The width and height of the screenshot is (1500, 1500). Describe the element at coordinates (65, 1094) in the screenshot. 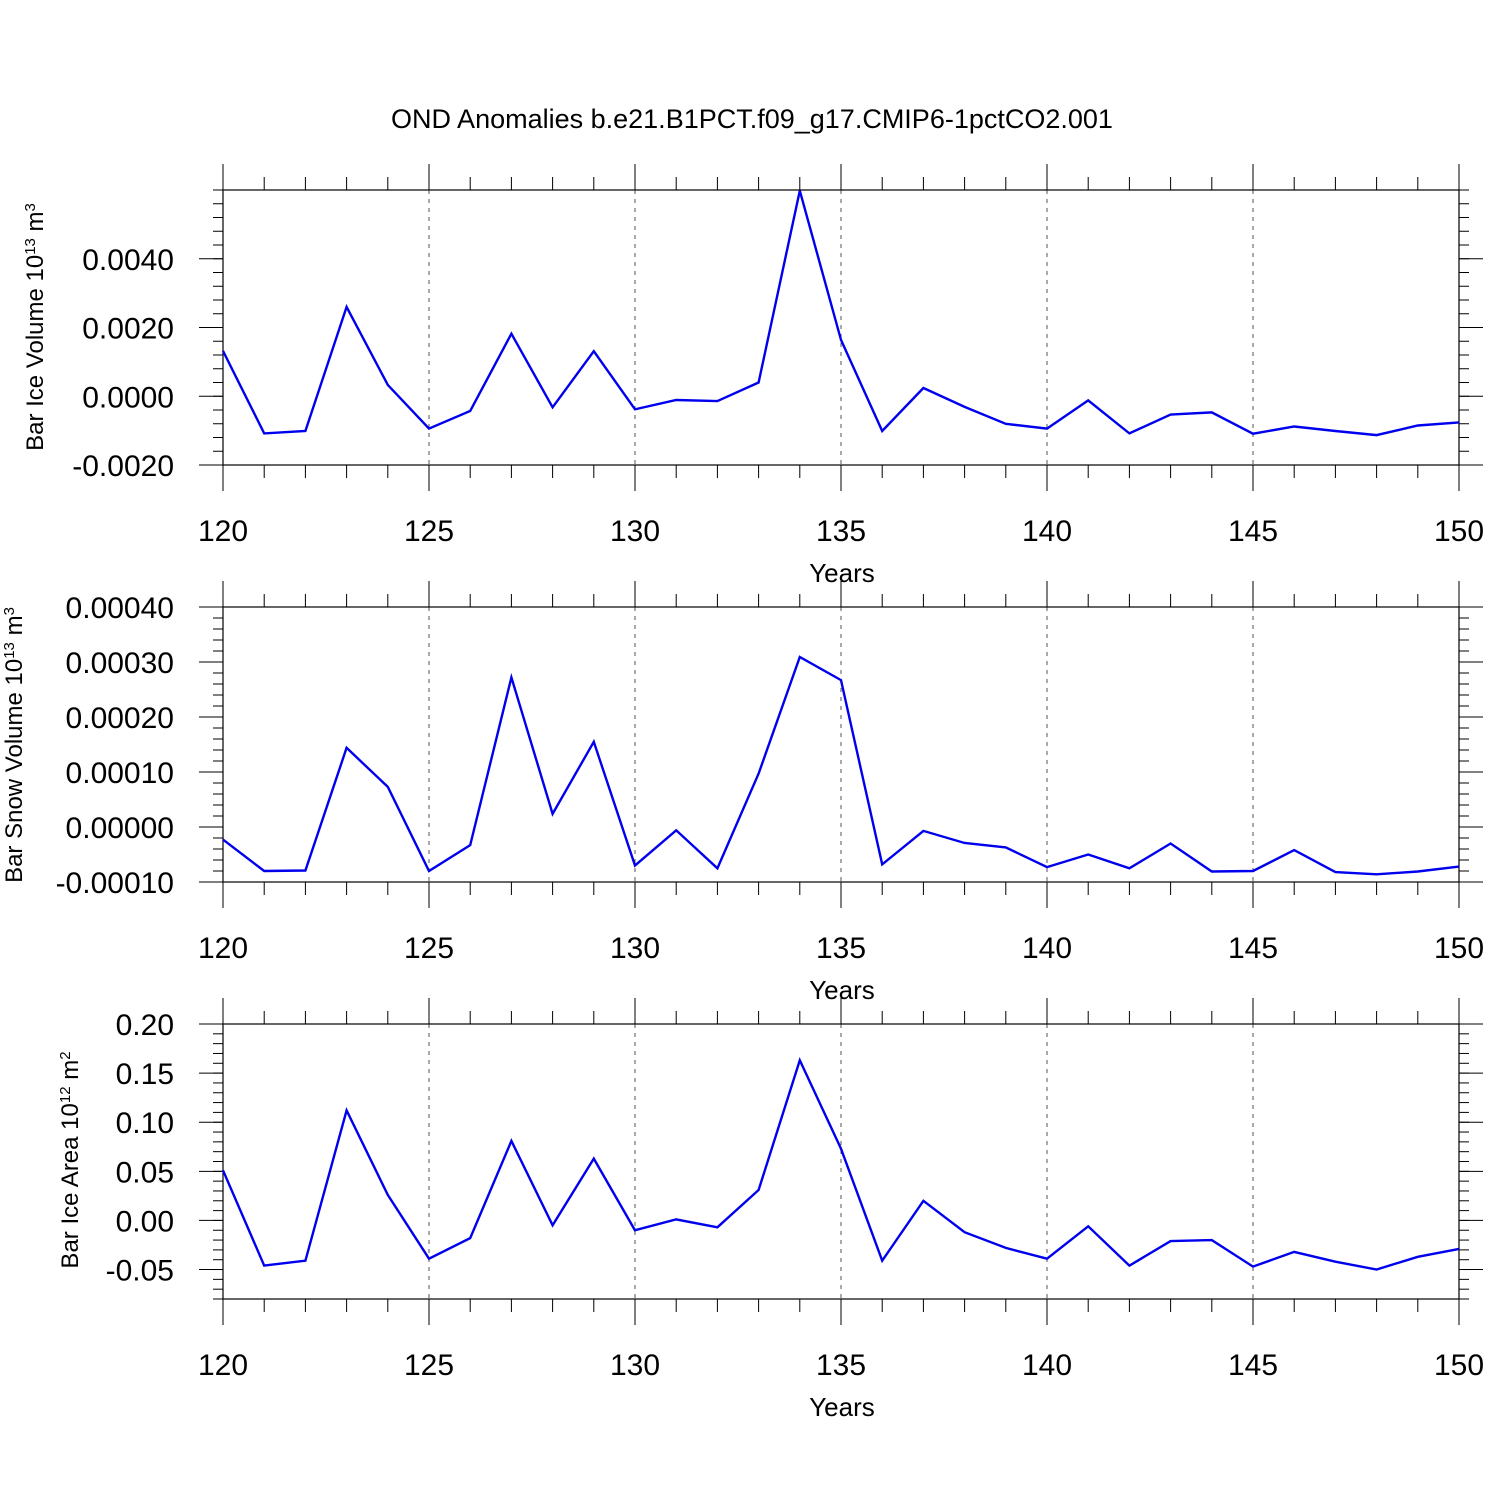

I see `y-axis-label-superscript: 12` at that location.